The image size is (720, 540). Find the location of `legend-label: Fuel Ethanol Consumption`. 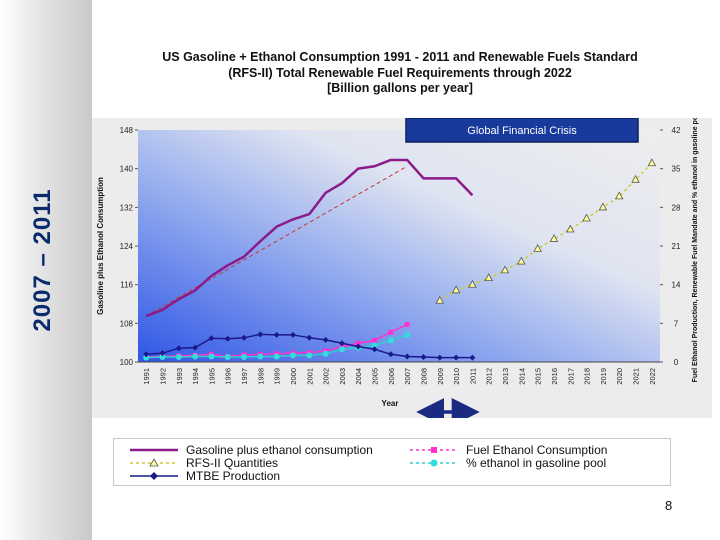

legend-label: Fuel Ethanol Consumption is located at coordinates (537, 450).